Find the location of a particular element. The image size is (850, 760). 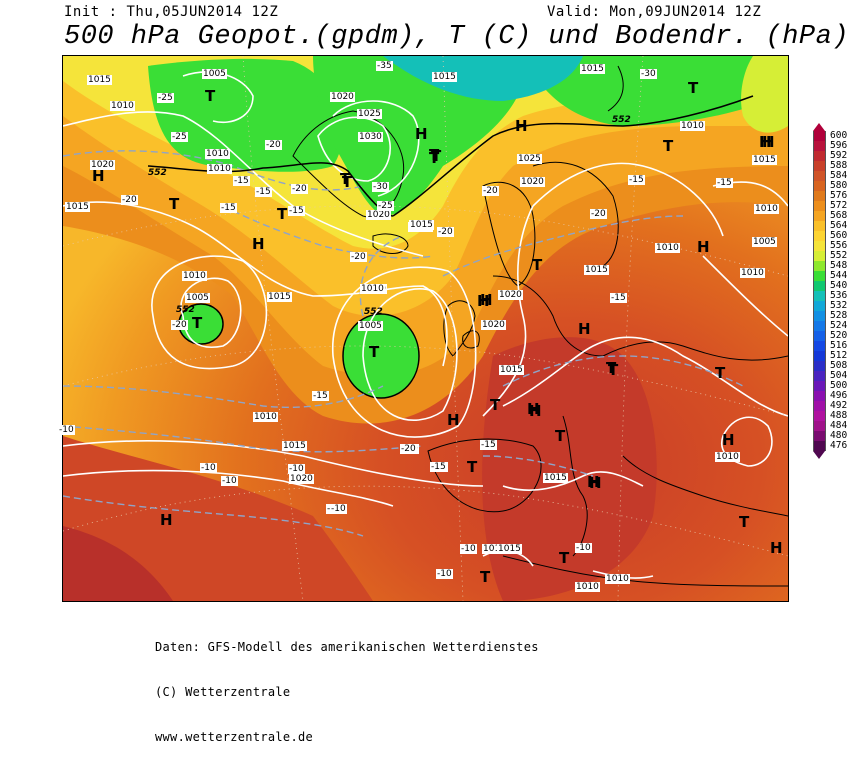

legend-value-label: 580 is located at coordinates (839, 185).